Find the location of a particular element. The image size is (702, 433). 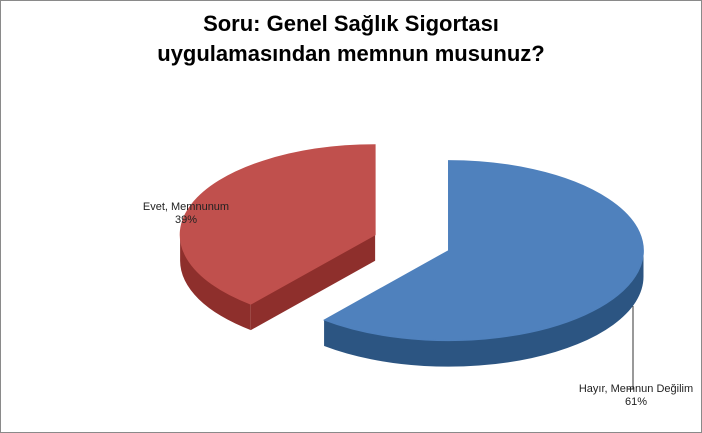

label-category: Evet, Memnunum is located at coordinates (186, 207).